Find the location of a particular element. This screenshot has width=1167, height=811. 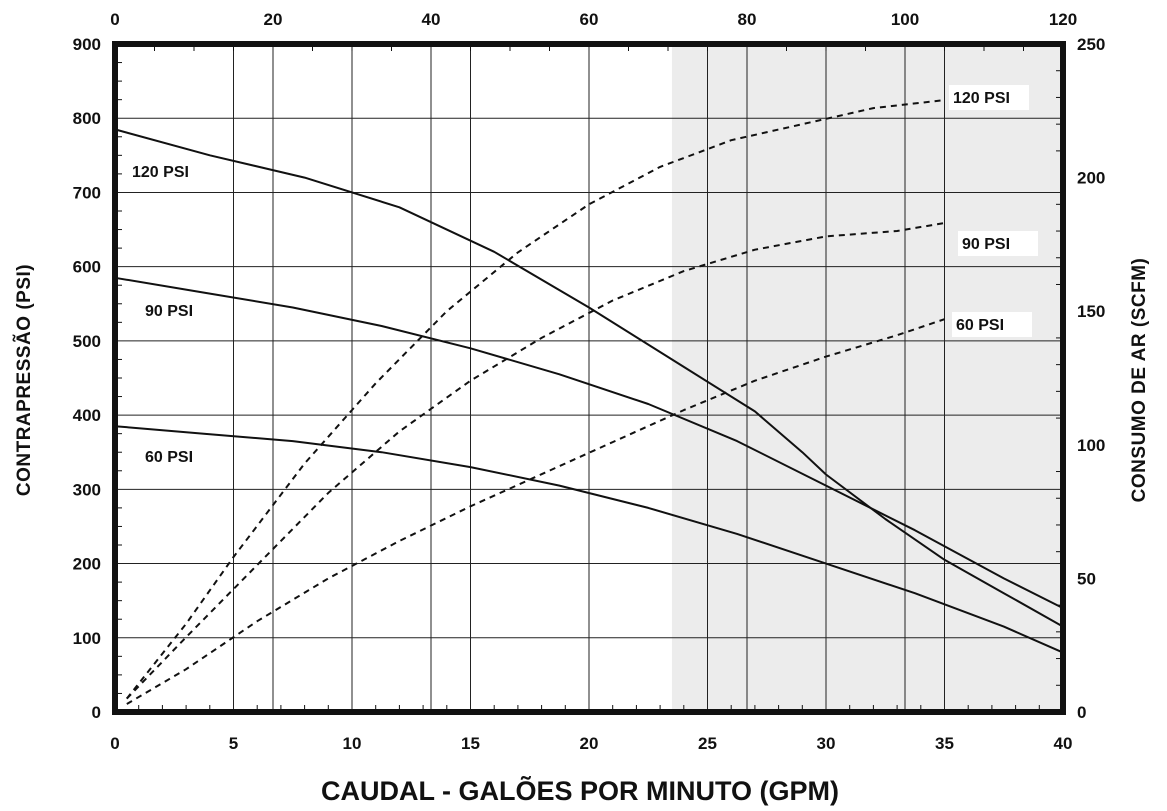

y-right-tick-label: 150 is located at coordinates (1091, 311).